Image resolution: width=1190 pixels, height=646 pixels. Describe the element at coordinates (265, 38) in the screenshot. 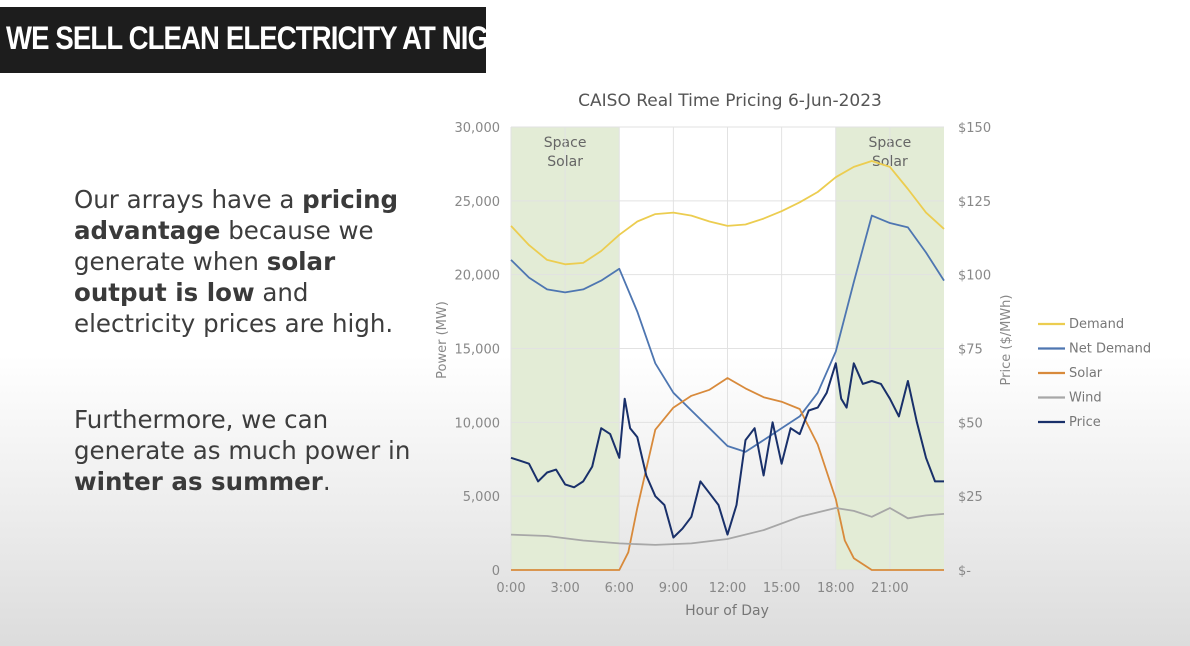

I see `banner-title: WE SELL CLEAN ELECTRICITY AT NIGHT` at that location.